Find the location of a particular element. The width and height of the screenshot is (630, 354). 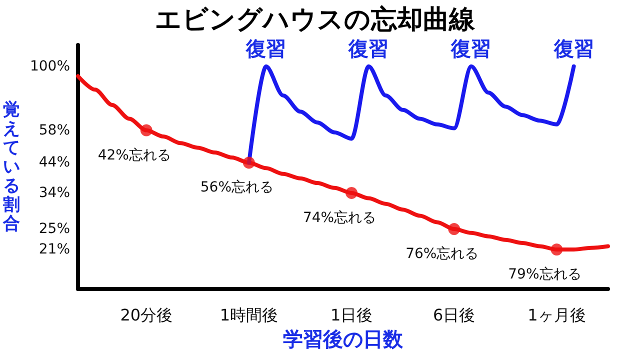

y-tick-label: 21% is located at coordinates (54, 250).